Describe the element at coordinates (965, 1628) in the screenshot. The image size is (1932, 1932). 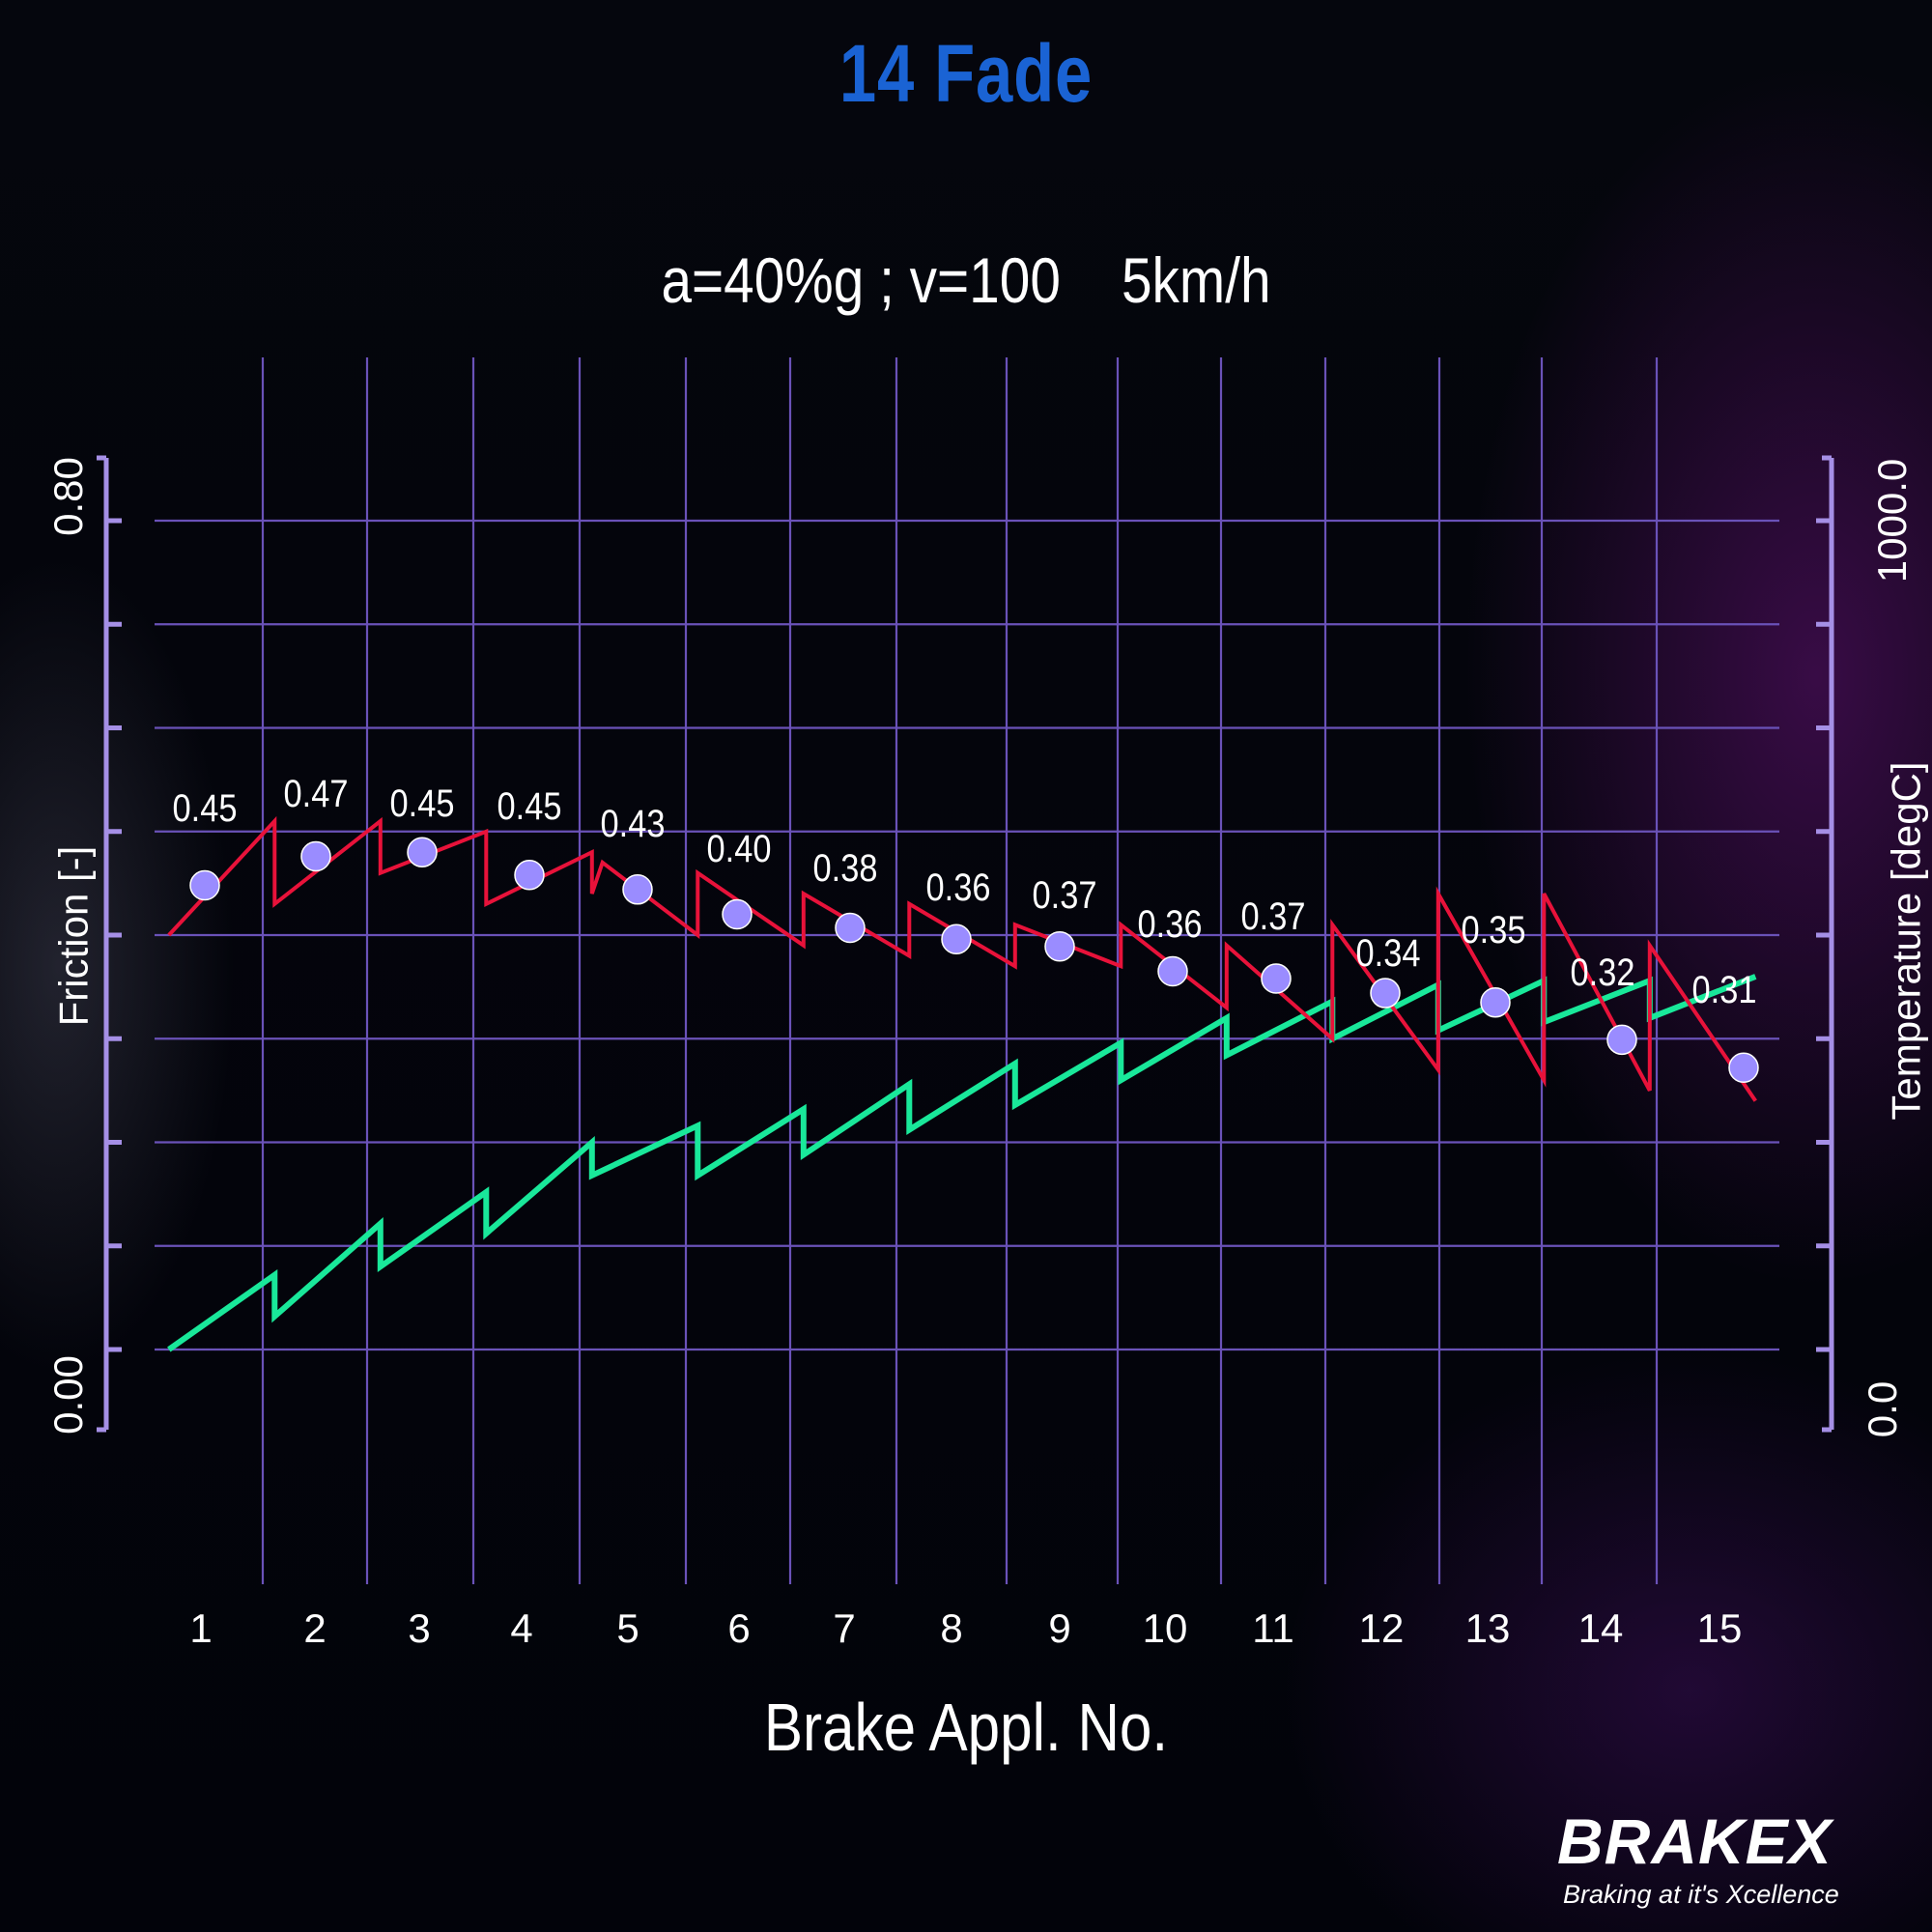
I see `x-tick-labels: 1 2 3 4 5 6 7 8 9 10 11 12 13 14 15` at that location.